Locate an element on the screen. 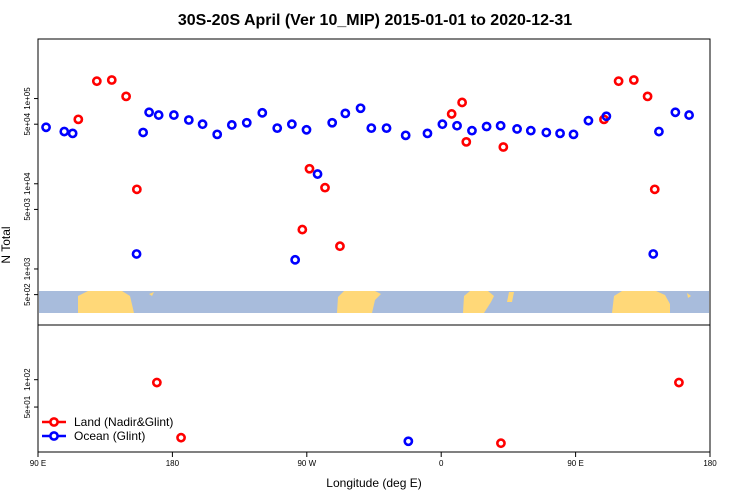  y-tick-label: 1e+05 is located at coordinates (27, 98).